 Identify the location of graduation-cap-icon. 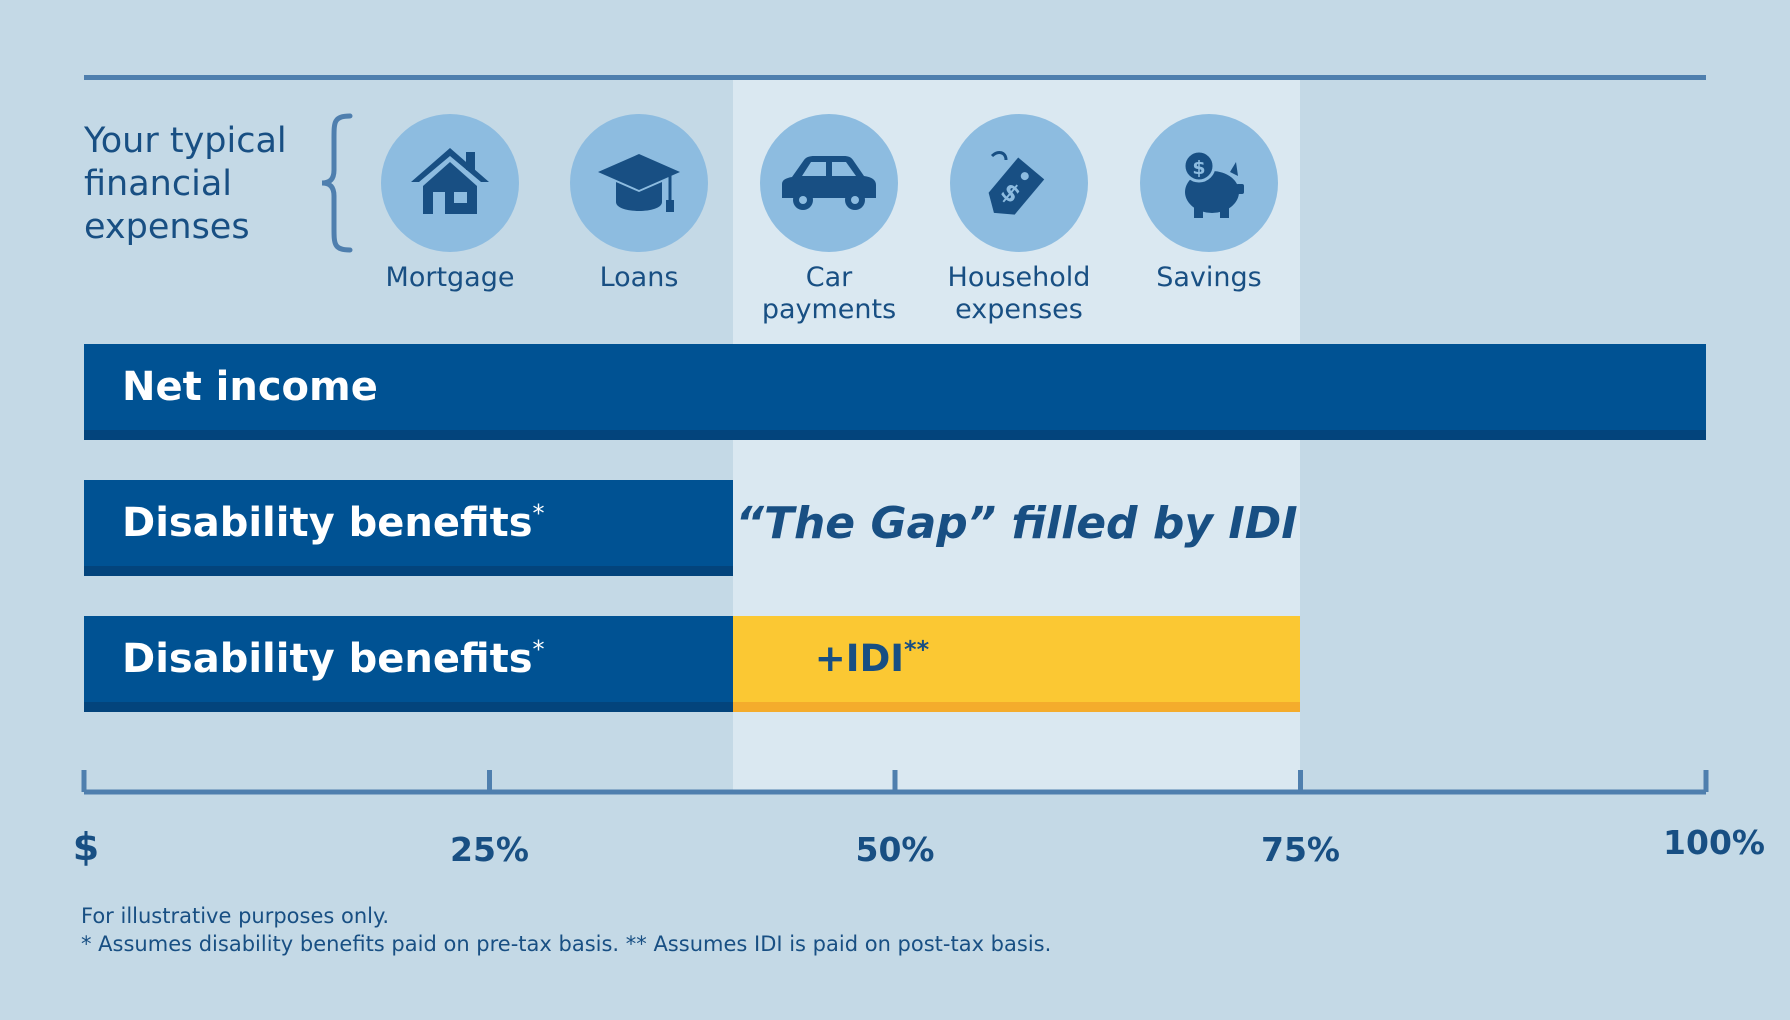
(639, 183).